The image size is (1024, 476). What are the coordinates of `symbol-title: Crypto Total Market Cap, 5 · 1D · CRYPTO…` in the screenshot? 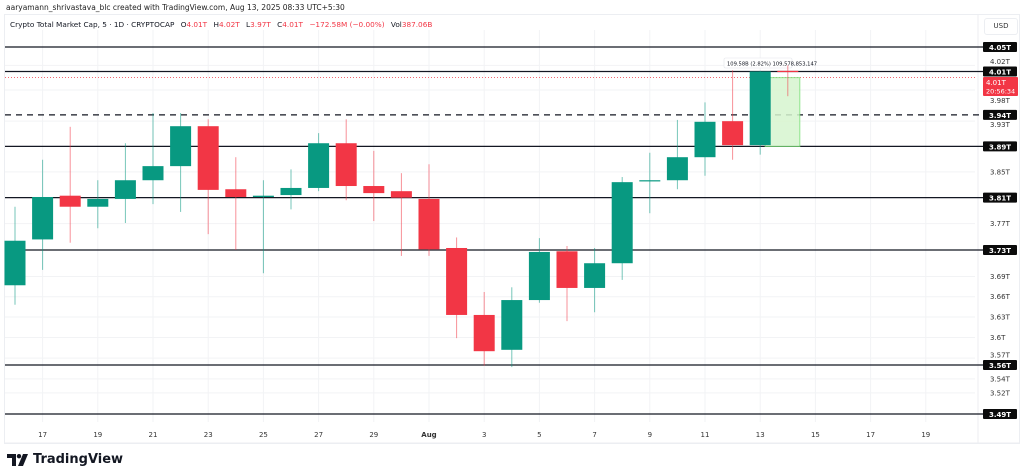 It's located at (92, 24).